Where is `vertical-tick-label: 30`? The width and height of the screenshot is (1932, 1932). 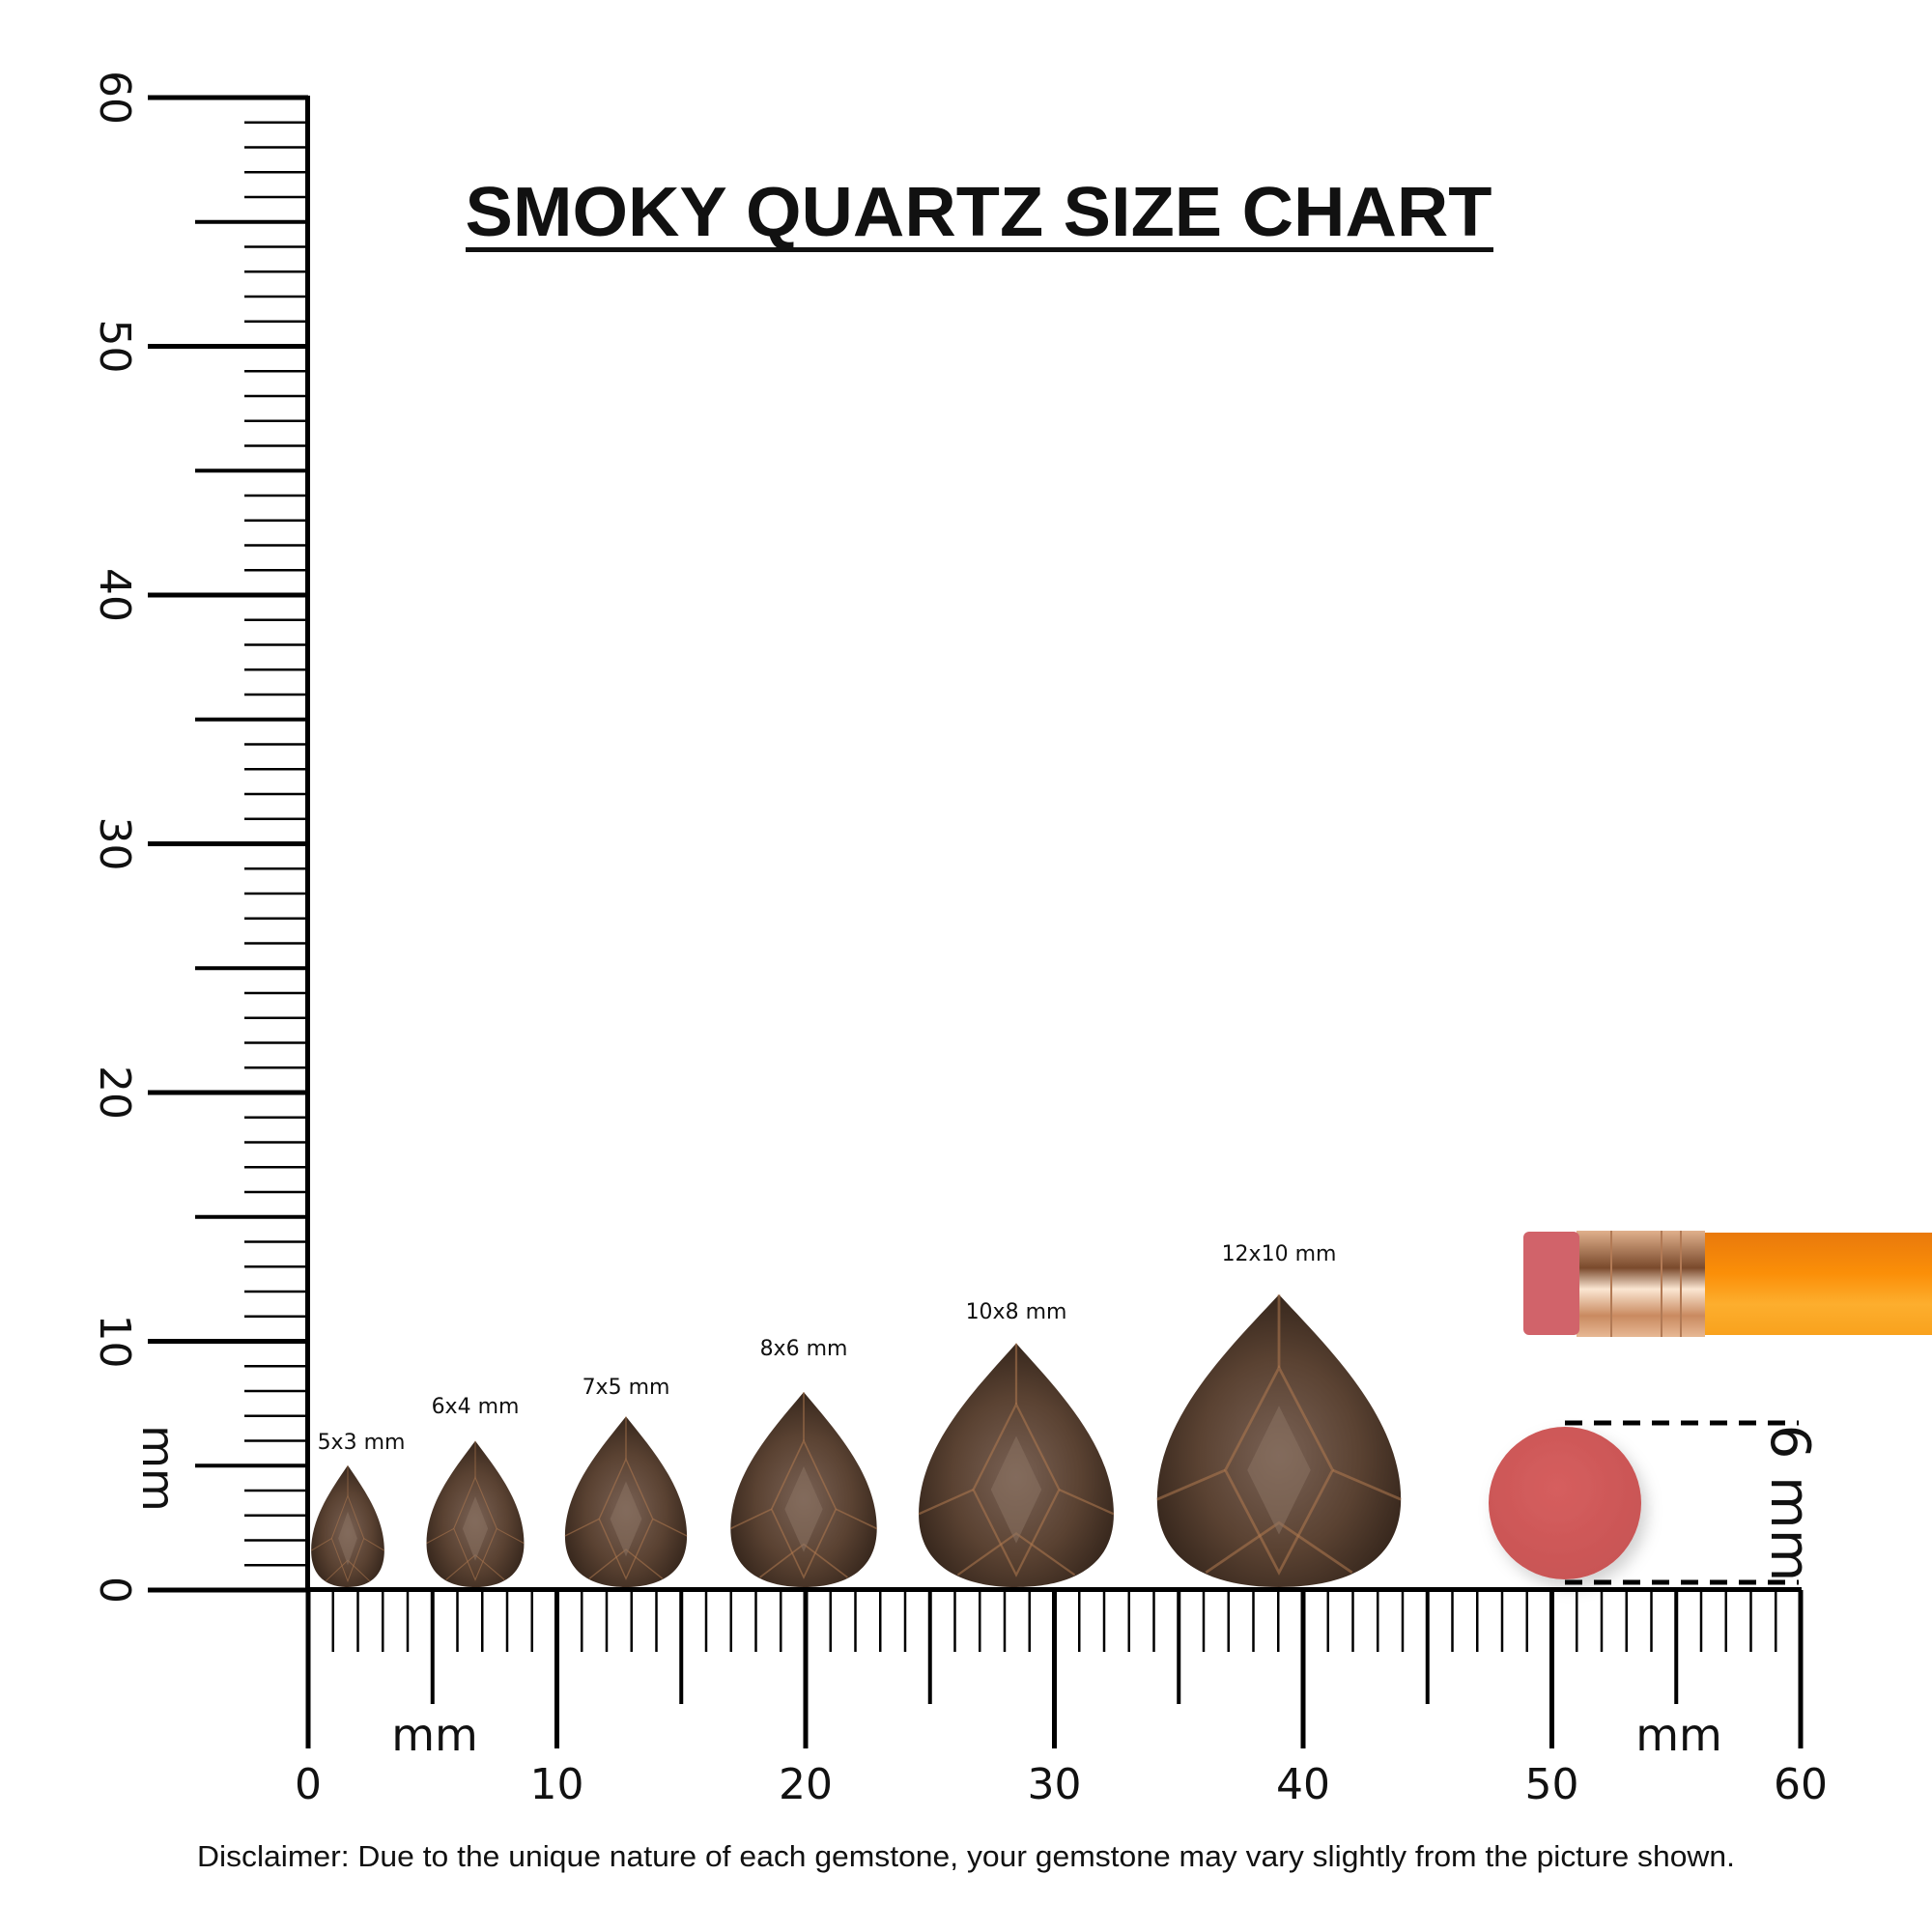
vertical-tick-label: 30 is located at coordinates (114, 844).